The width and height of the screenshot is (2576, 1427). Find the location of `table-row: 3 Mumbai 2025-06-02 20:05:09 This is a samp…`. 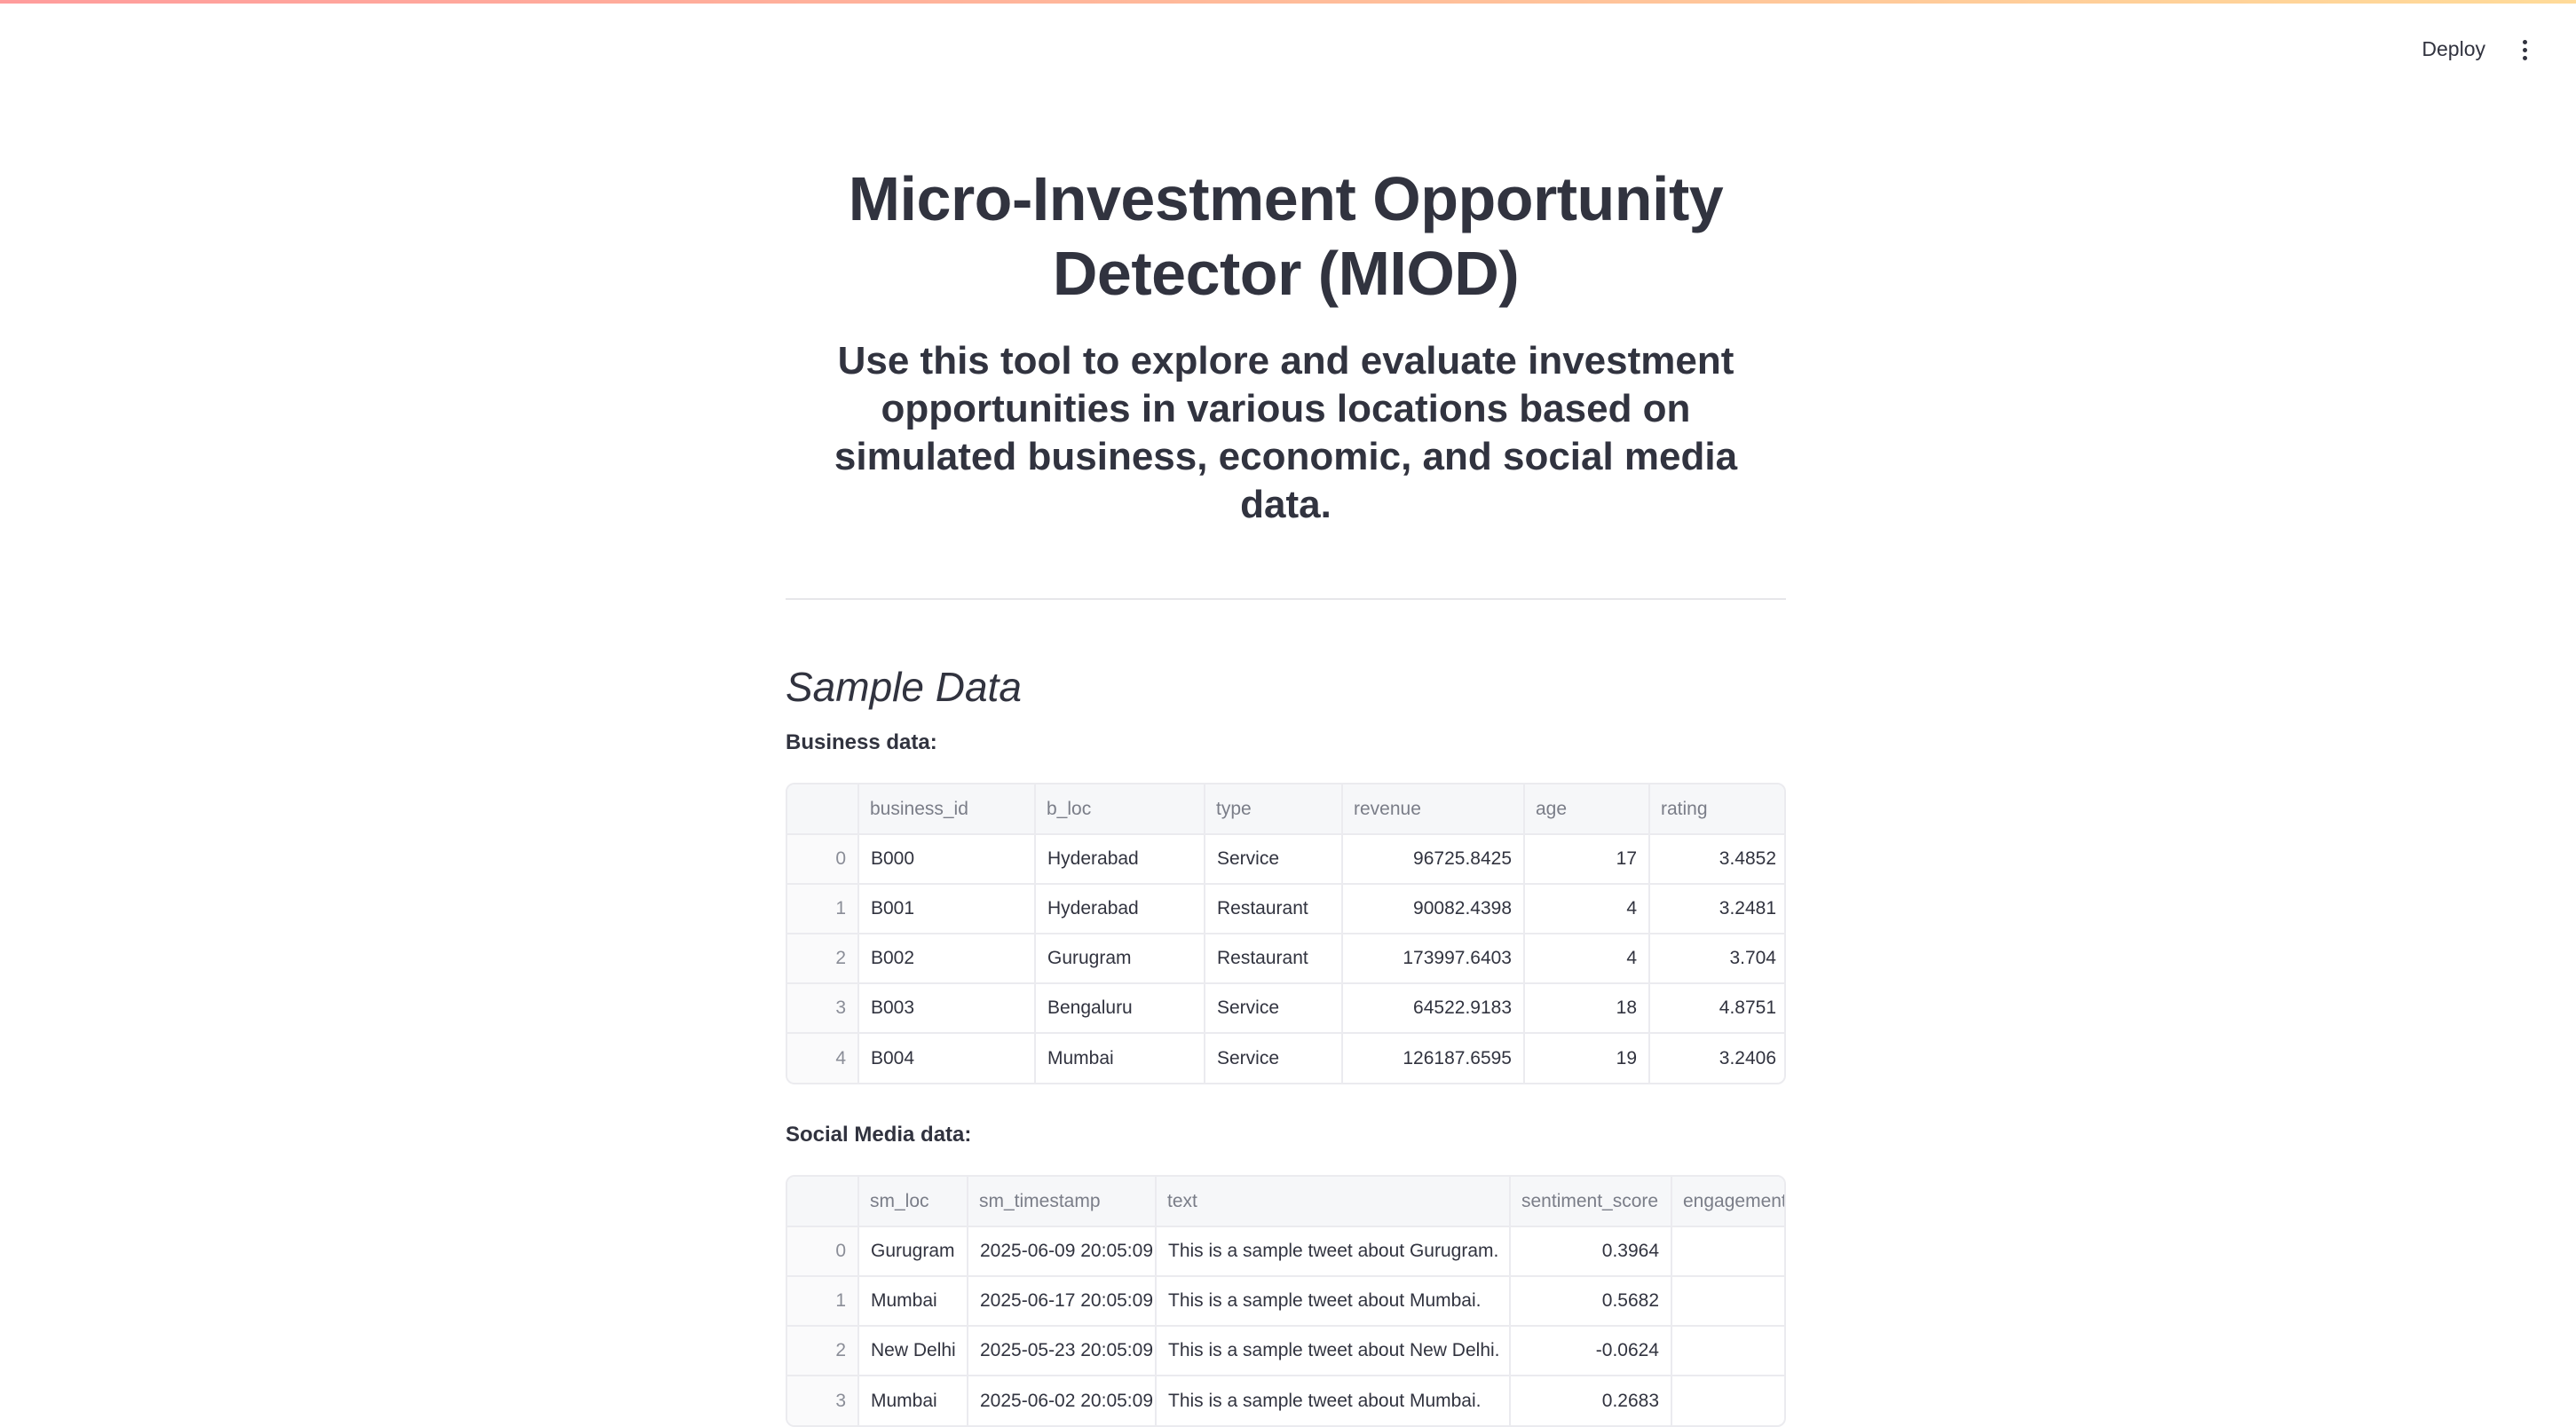

table-row: 3 Mumbai 2025-06-02 20:05:09 This is a samp… is located at coordinates (1285, 1401).